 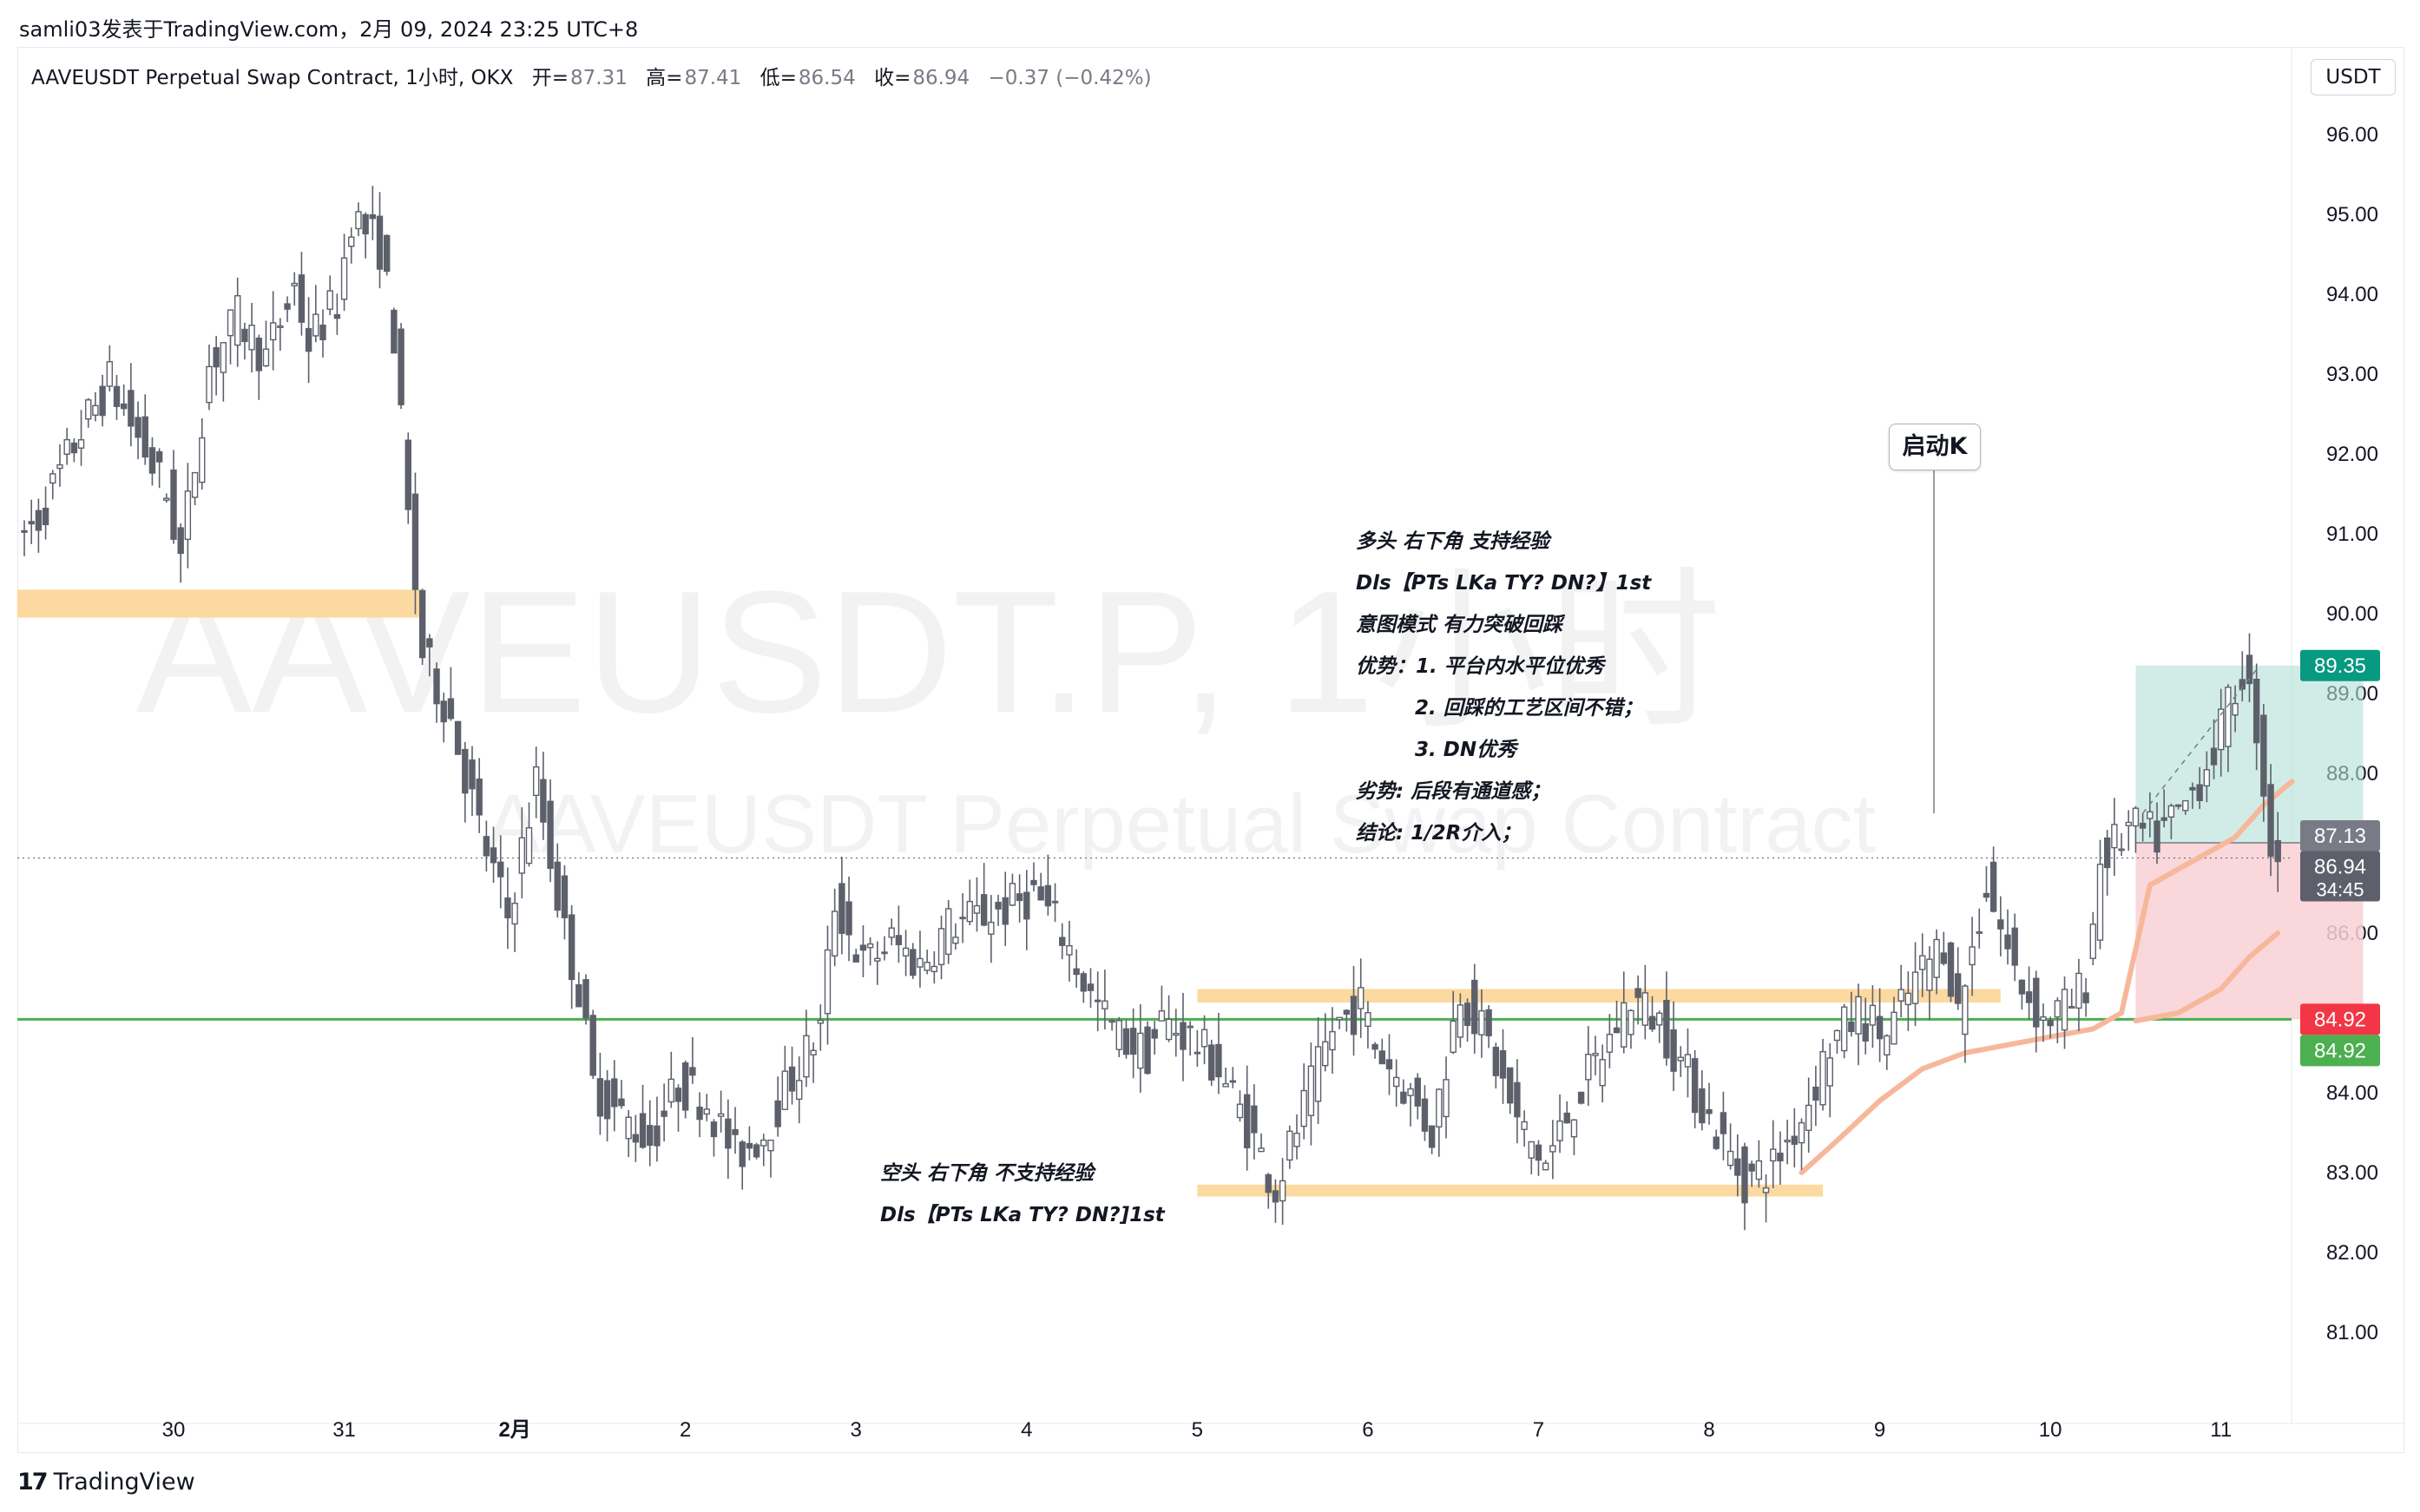 What do you see at coordinates (2352, 1332) in the screenshot?
I see `y-tick-label: 81.00` at bounding box center [2352, 1332].